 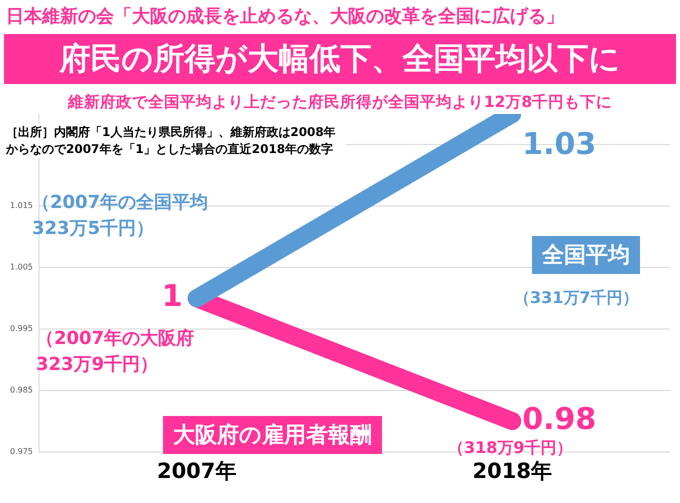 What do you see at coordinates (21, 205) in the screenshot?
I see `y-tick-label: 1.015` at bounding box center [21, 205].